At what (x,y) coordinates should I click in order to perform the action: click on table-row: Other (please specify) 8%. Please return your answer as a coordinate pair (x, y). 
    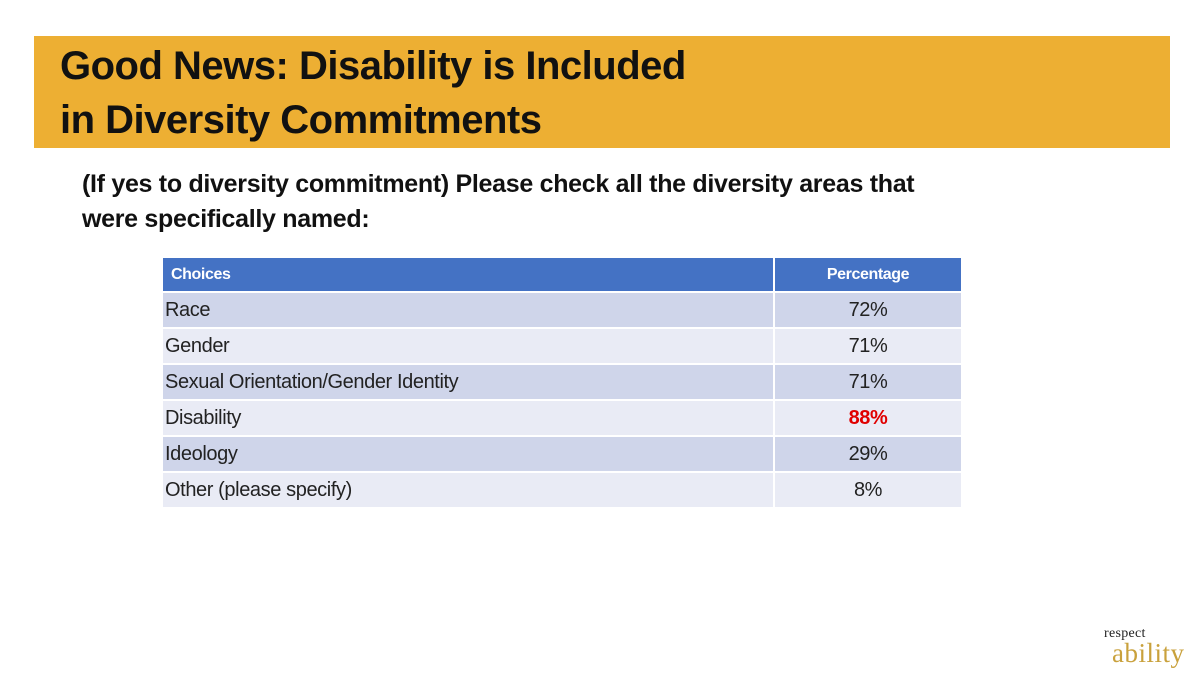
    Looking at the image, I should click on (562, 490).